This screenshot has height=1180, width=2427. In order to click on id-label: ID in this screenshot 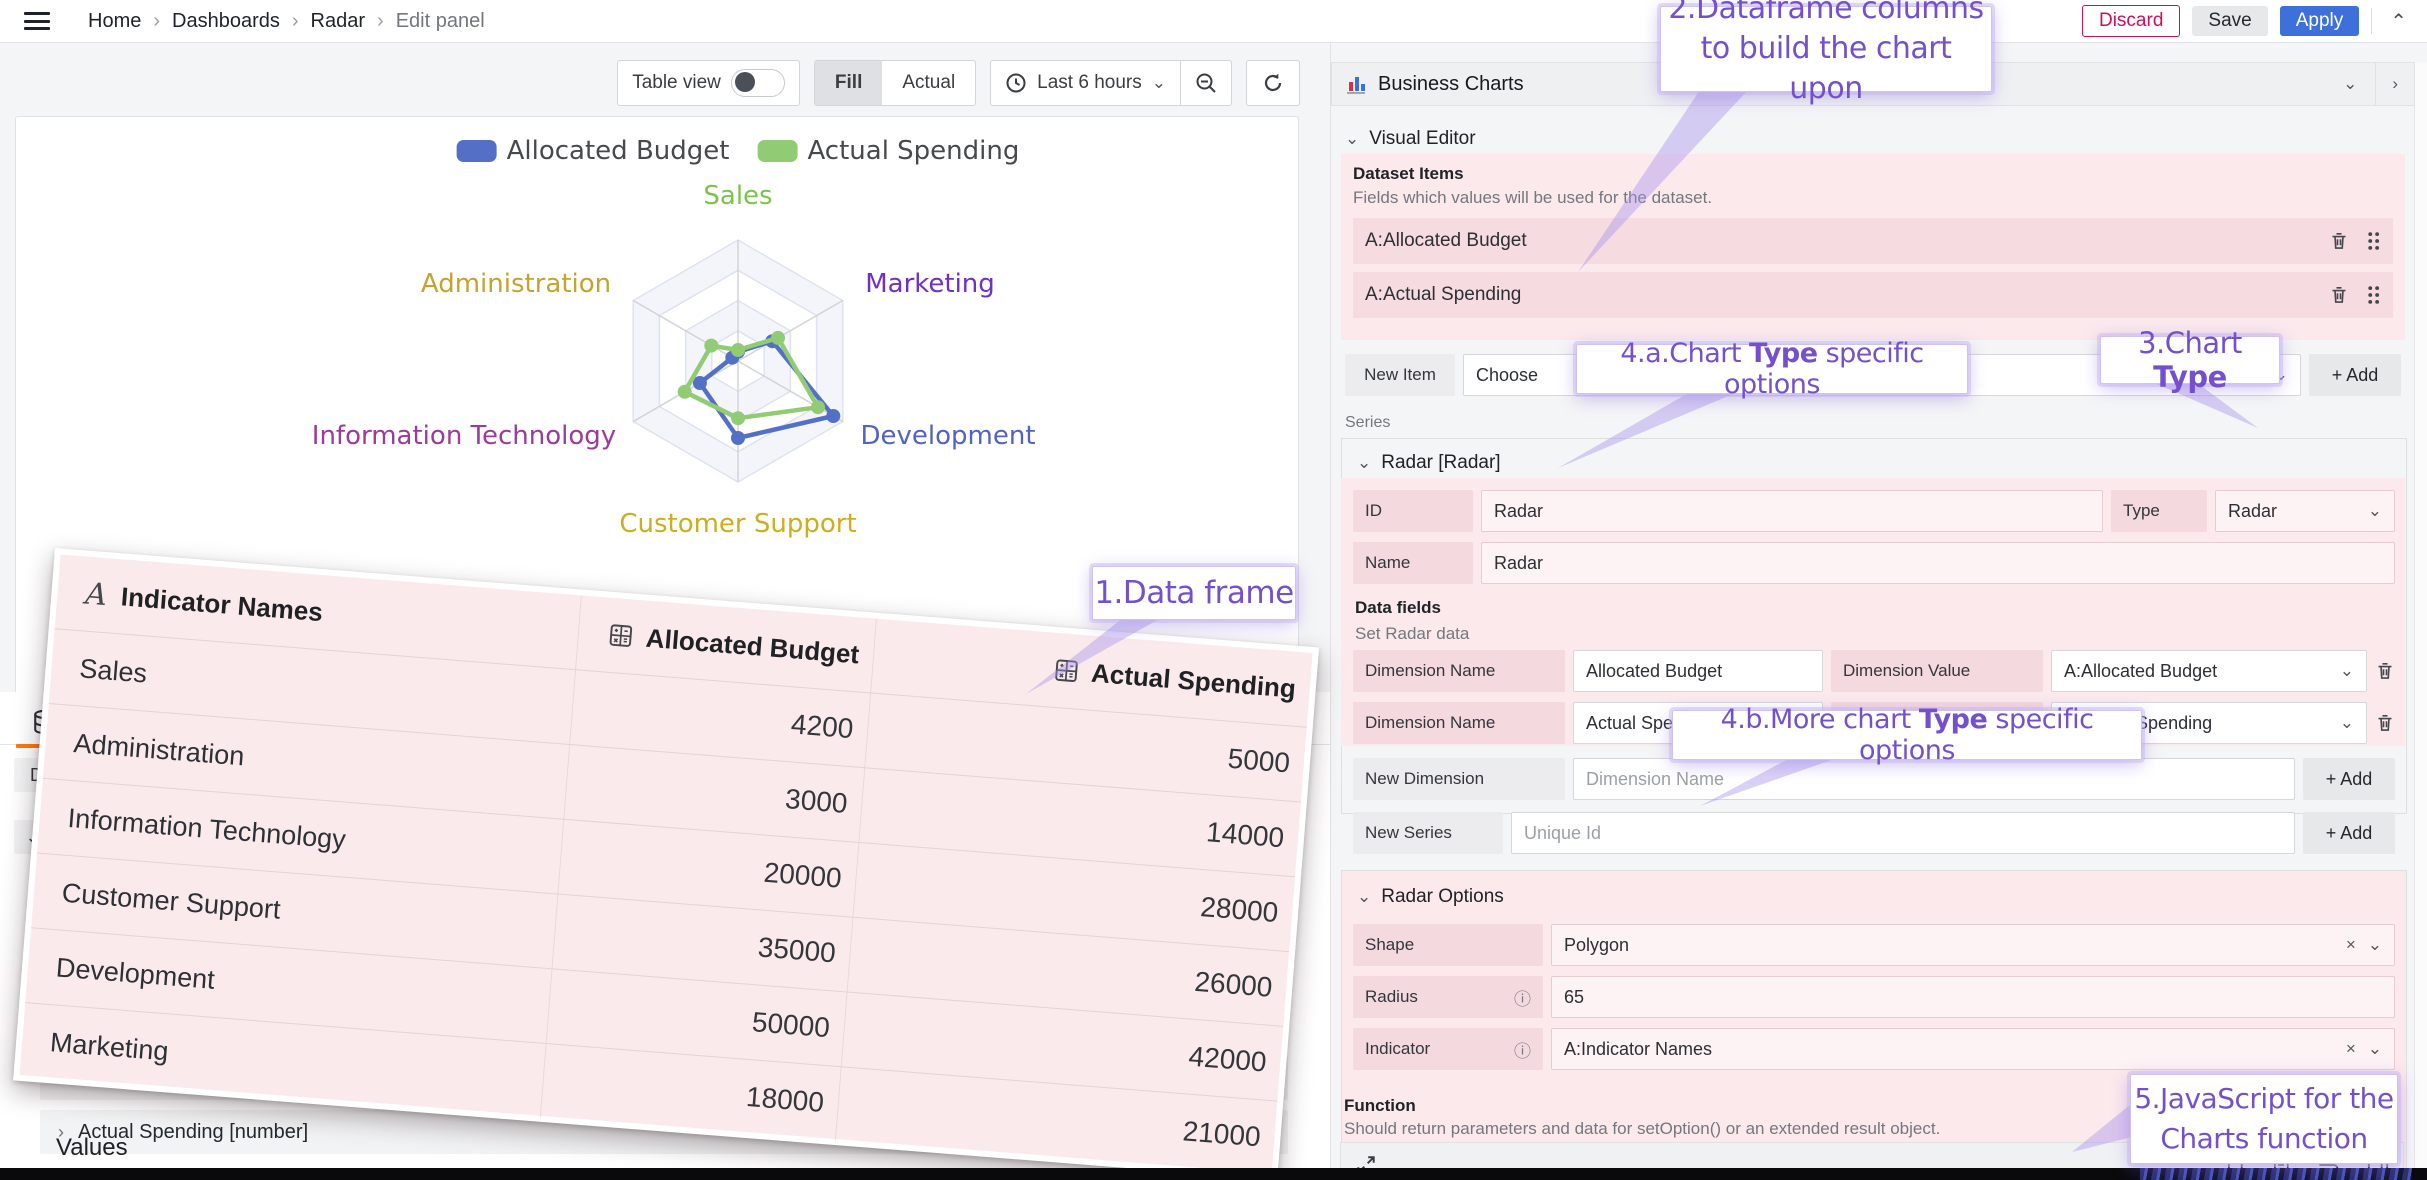, I will do `click(1413, 511)`.